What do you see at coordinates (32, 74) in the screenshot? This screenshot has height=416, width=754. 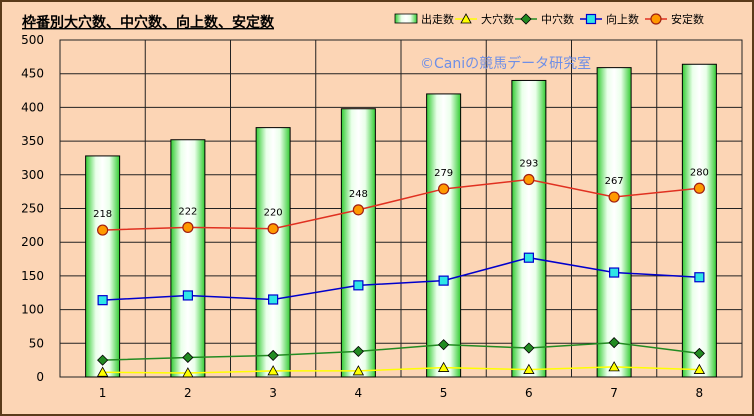 I see `y-tick-label: 450` at bounding box center [32, 74].